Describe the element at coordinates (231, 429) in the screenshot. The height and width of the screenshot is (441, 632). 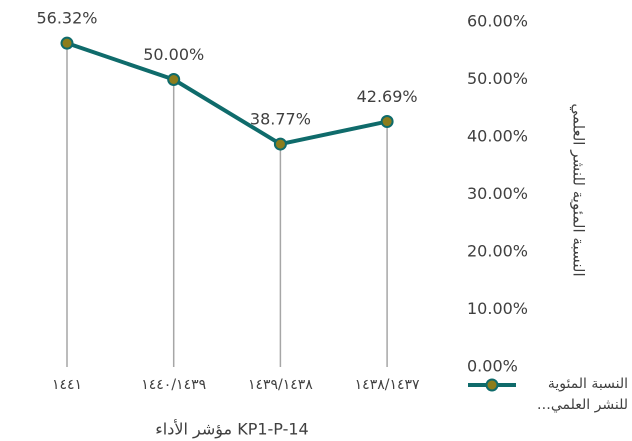
I see `x-axis-title: مؤشر الأداء KP1-P-14` at that location.